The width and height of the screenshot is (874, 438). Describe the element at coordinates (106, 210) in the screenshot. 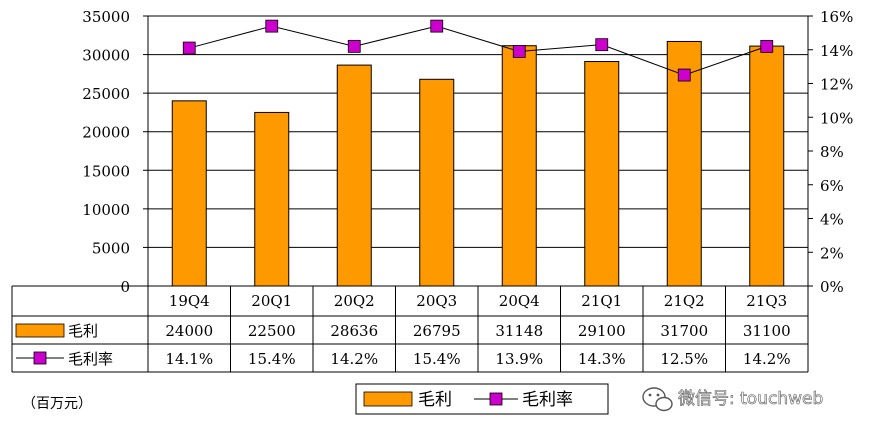

I see `left-tick-label: 10000` at that location.